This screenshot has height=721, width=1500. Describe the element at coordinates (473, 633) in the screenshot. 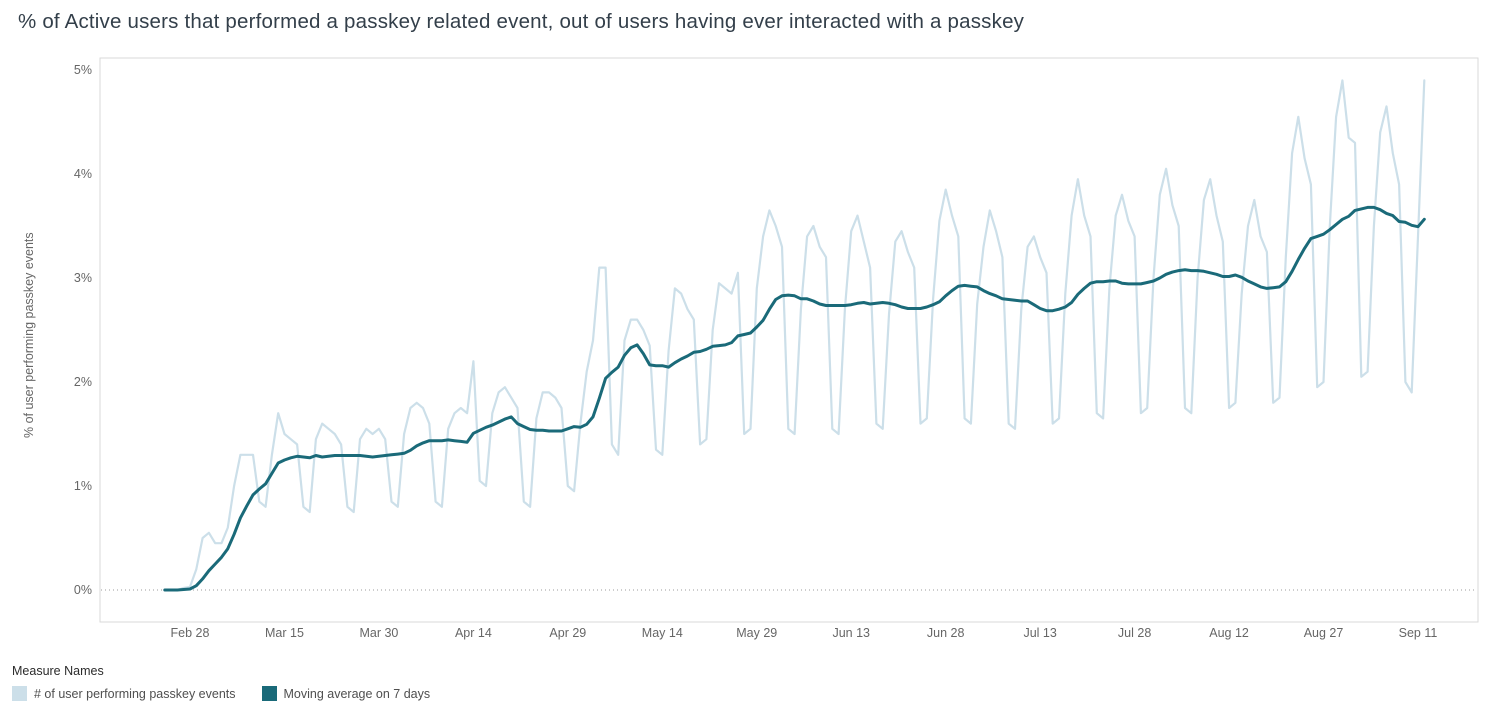

I see `x-tick-label: Apr 14` at that location.